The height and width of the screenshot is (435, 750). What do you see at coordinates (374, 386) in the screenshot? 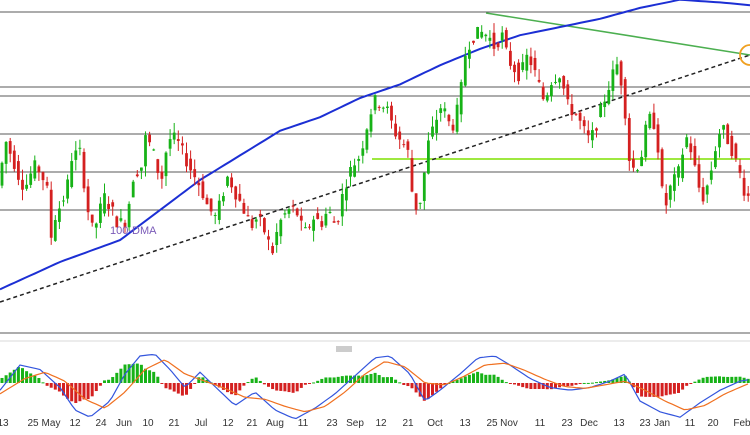
I see `signal-line` at bounding box center [374, 386].